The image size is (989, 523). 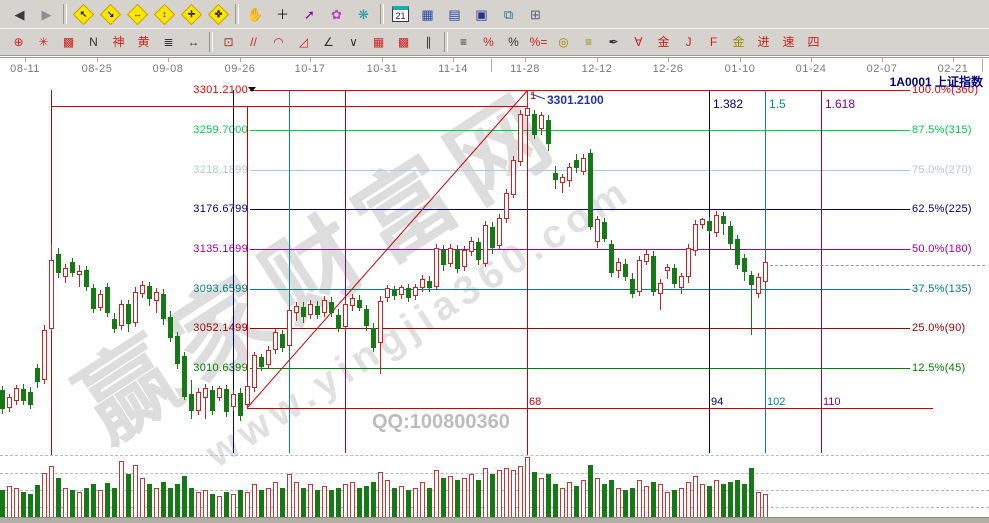 I want to click on wave-gate-tool-icon: ∀, so click(x=638, y=42).